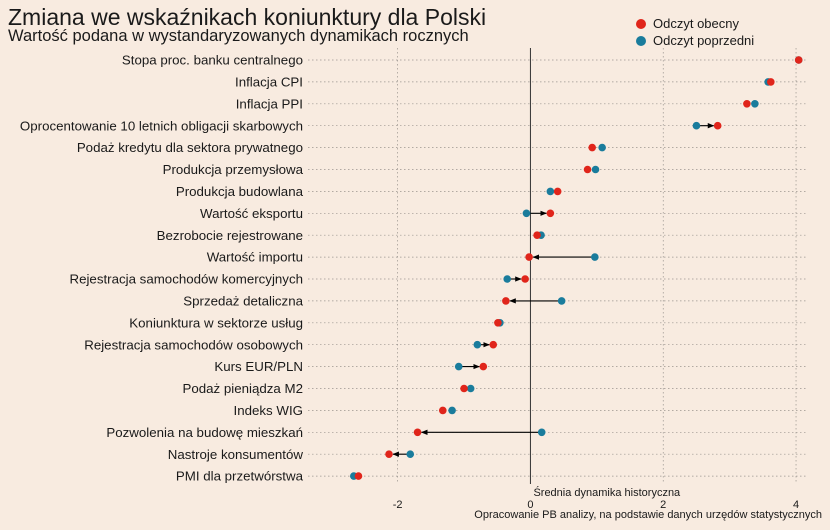 The width and height of the screenshot is (830, 530). What do you see at coordinates (530, 505) in the screenshot?
I see `x-tick-label: 0` at bounding box center [530, 505].